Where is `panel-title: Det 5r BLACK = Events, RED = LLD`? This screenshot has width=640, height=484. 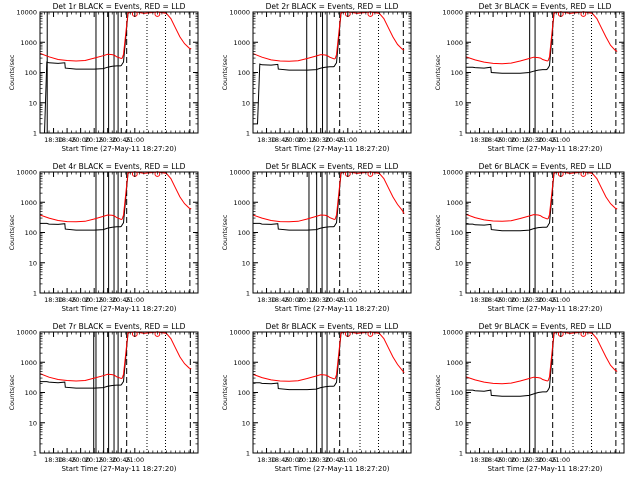
panel-title: Det 5r BLACK = Events, RED = LLD is located at coordinates (332, 166).